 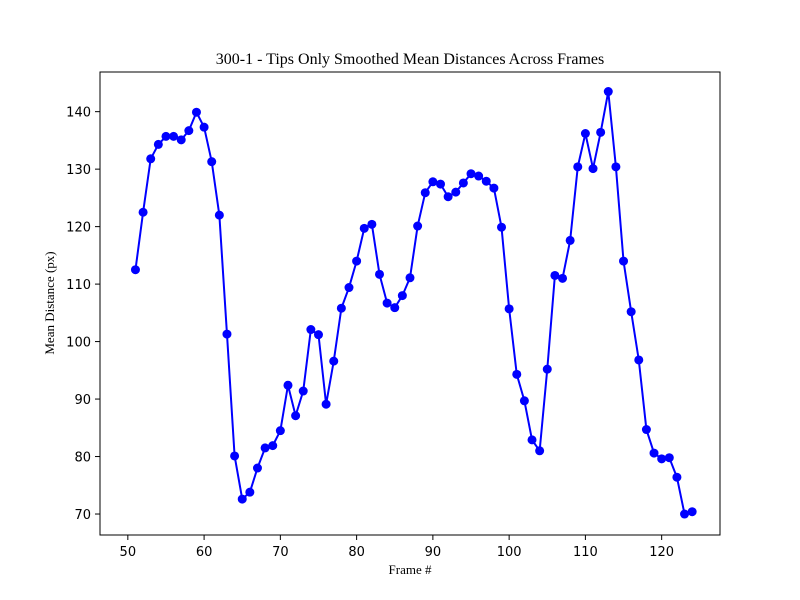 What do you see at coordinates (82, 515) in the screenshot?
I see `y-tick-label: 70` at bounding box center [82, 515].